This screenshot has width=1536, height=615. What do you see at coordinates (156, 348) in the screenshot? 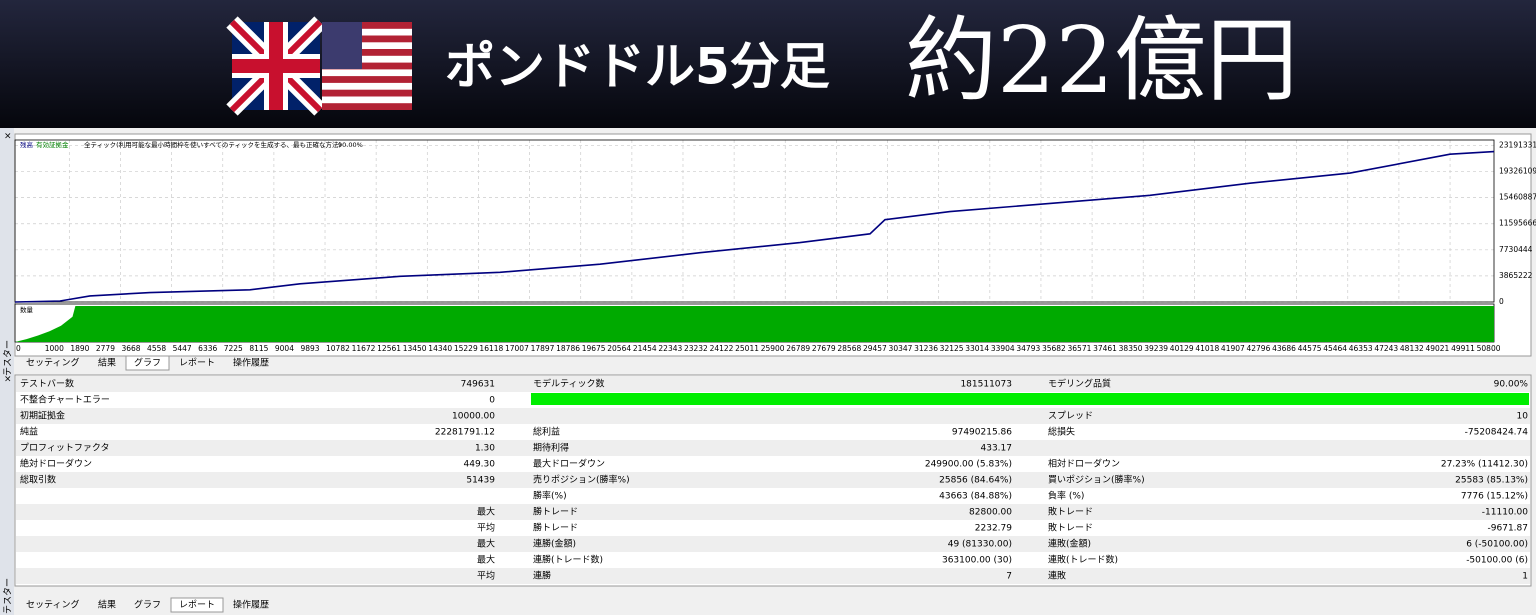
I see `x-tick-label: 4558` at bounding box center [156, 348].